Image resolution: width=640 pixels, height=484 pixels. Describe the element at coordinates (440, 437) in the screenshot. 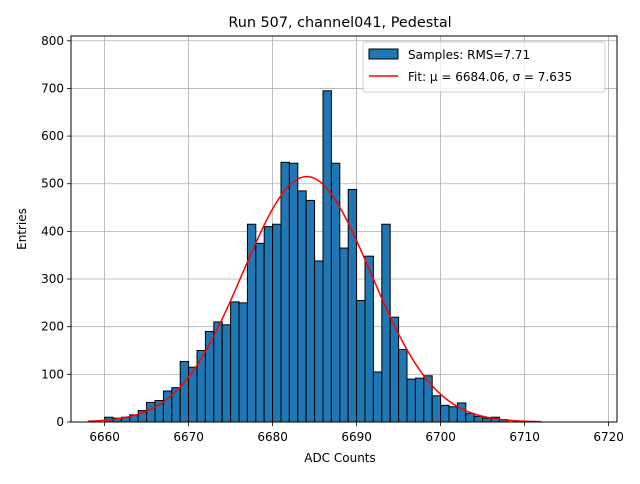

I see `x-tick-label: 6700` at that location.